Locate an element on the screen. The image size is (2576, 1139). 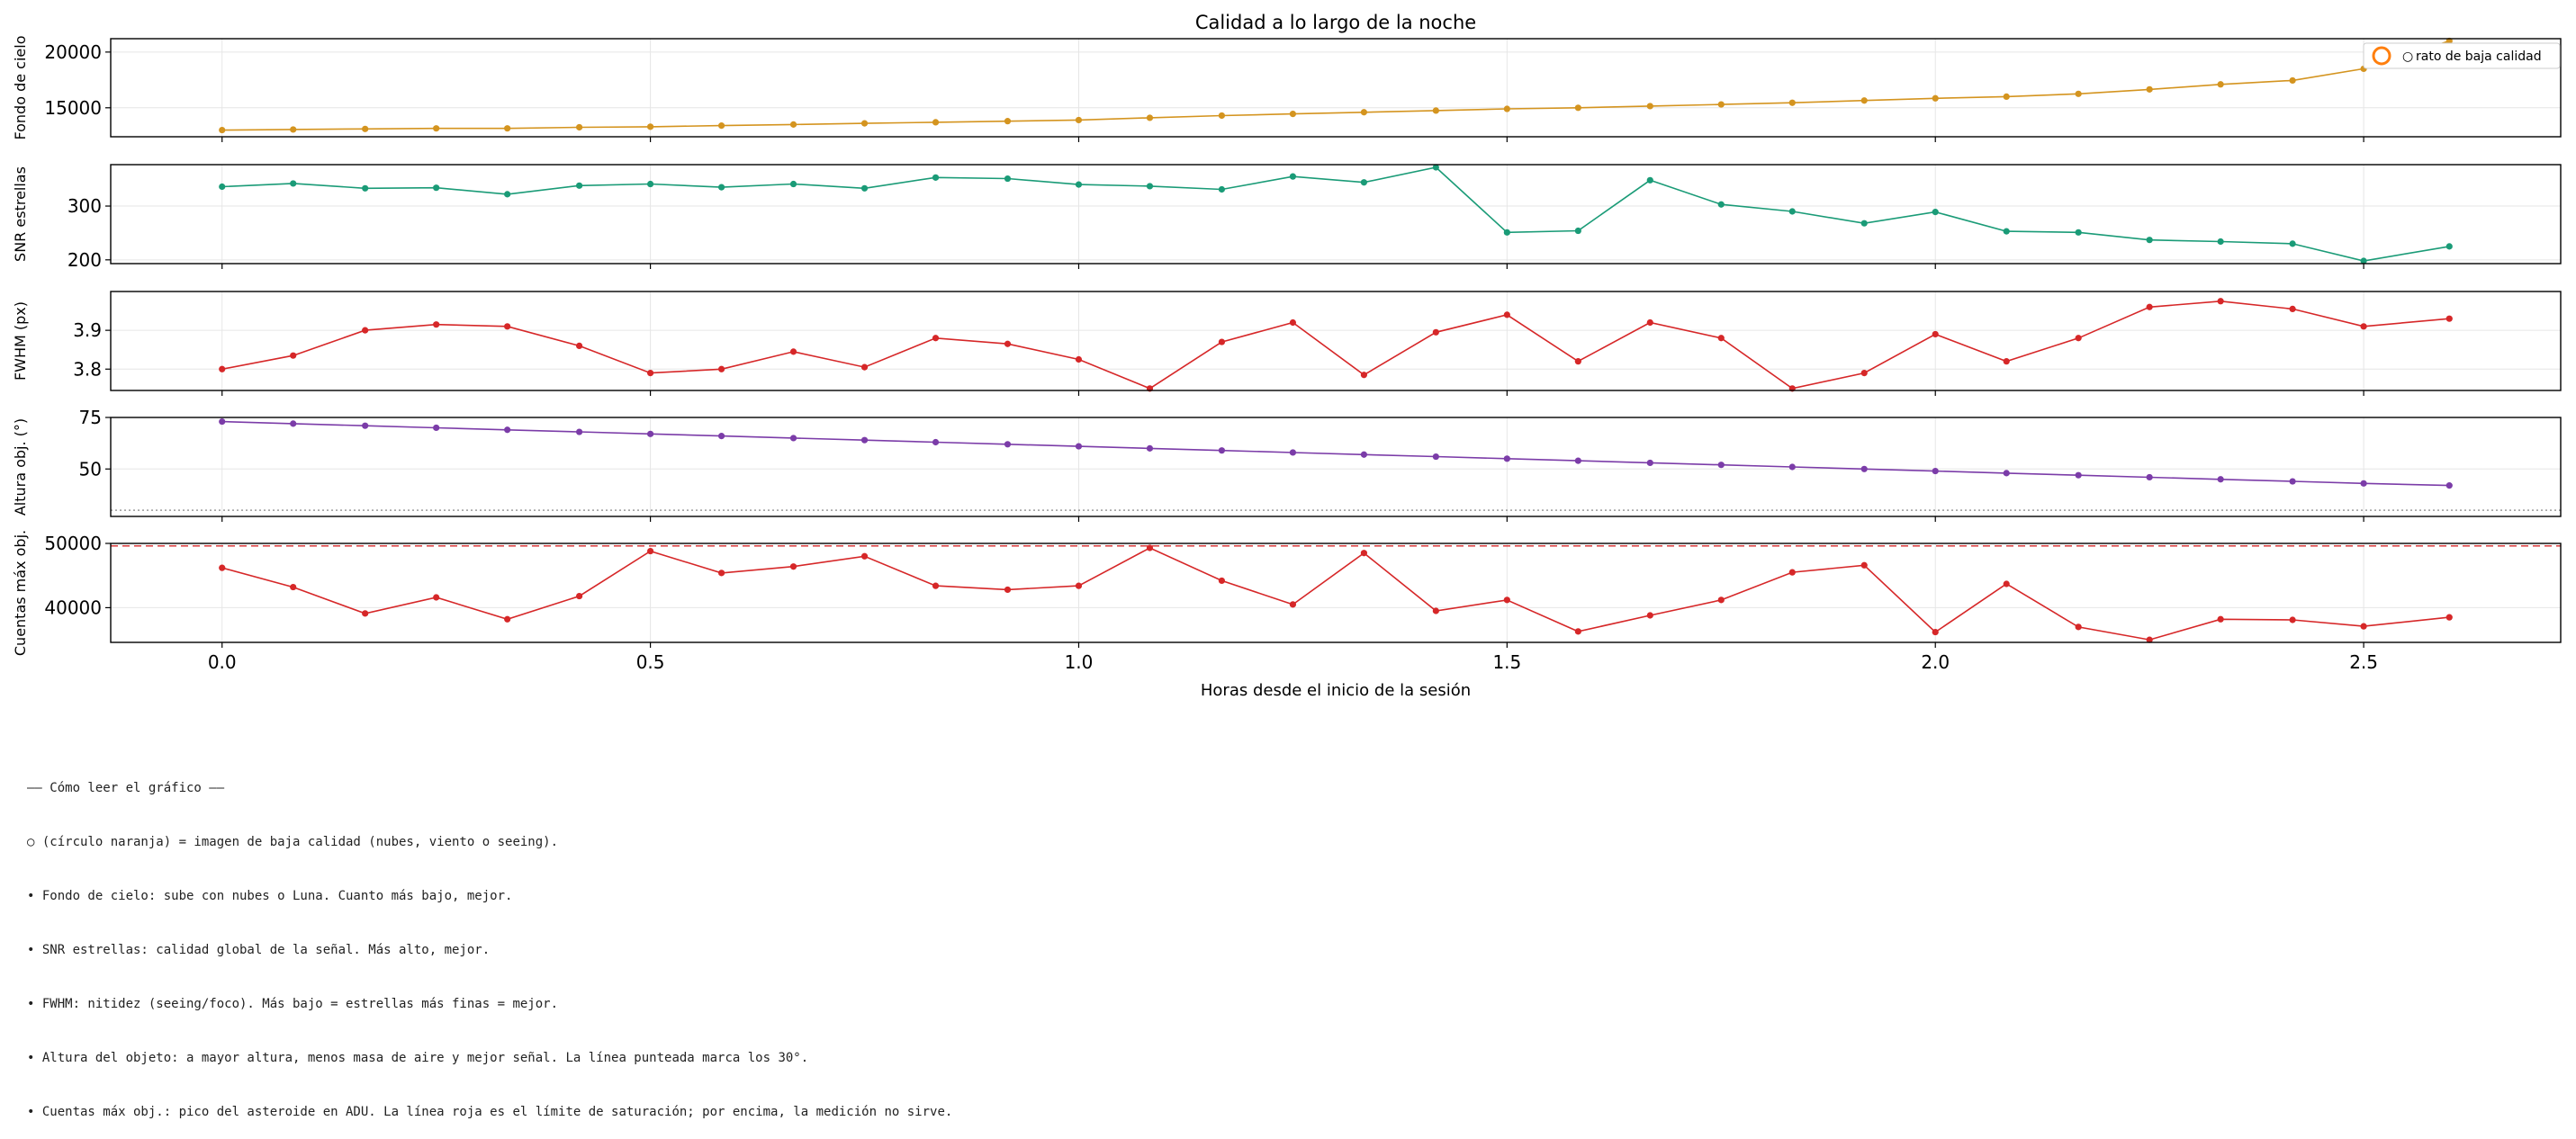
legend-label: rato de baja calidad is located at coordinates (2479, 56).